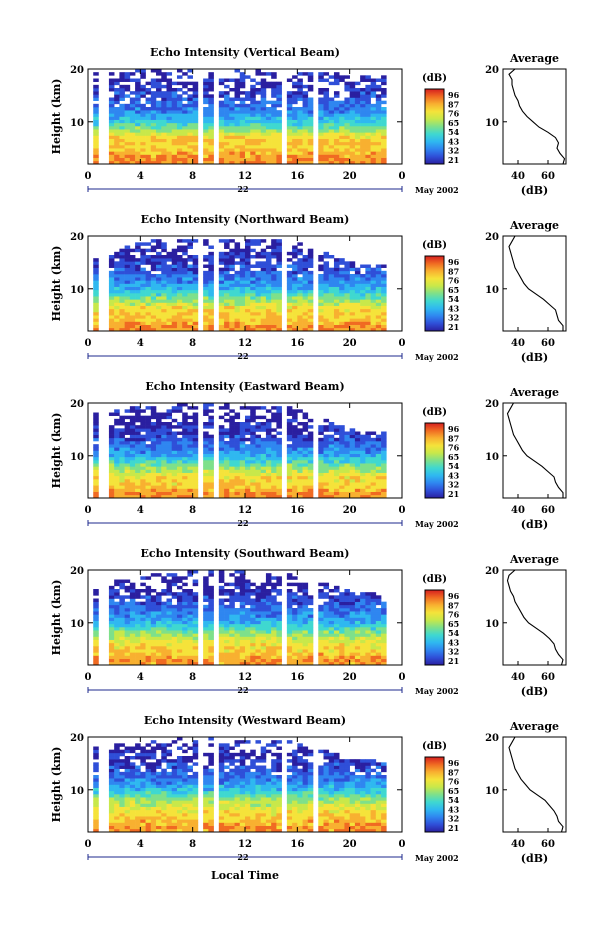 The height and width of the screenshot is (929, 616). Describe the element at coordinates (453, 494) in the screenshot. I see `colorbar-tick-label: 21` at that location.